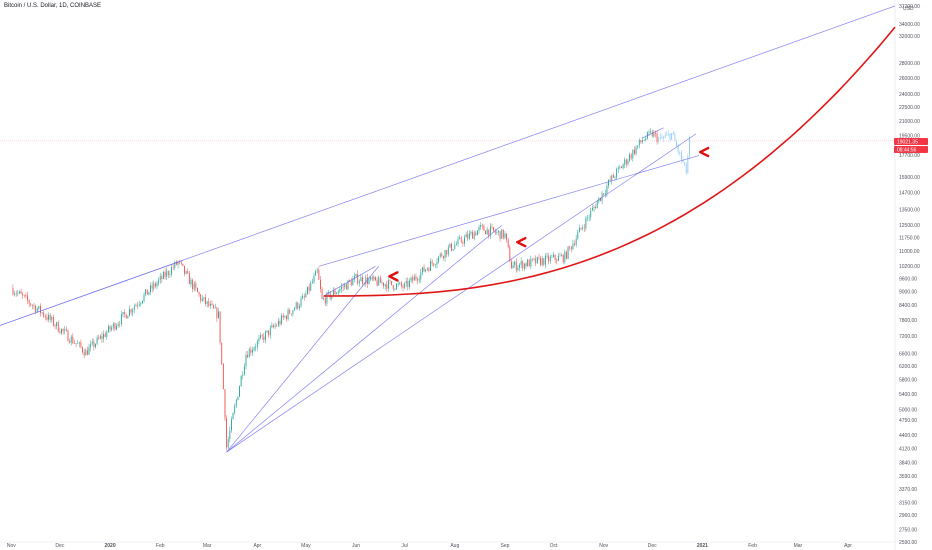 This screenshot has height=550, width=932. What do you see at coordinates (908, 381) in the screenshot?
I see `y-tick-label: 5800.00` at bounding box center [908, 381].